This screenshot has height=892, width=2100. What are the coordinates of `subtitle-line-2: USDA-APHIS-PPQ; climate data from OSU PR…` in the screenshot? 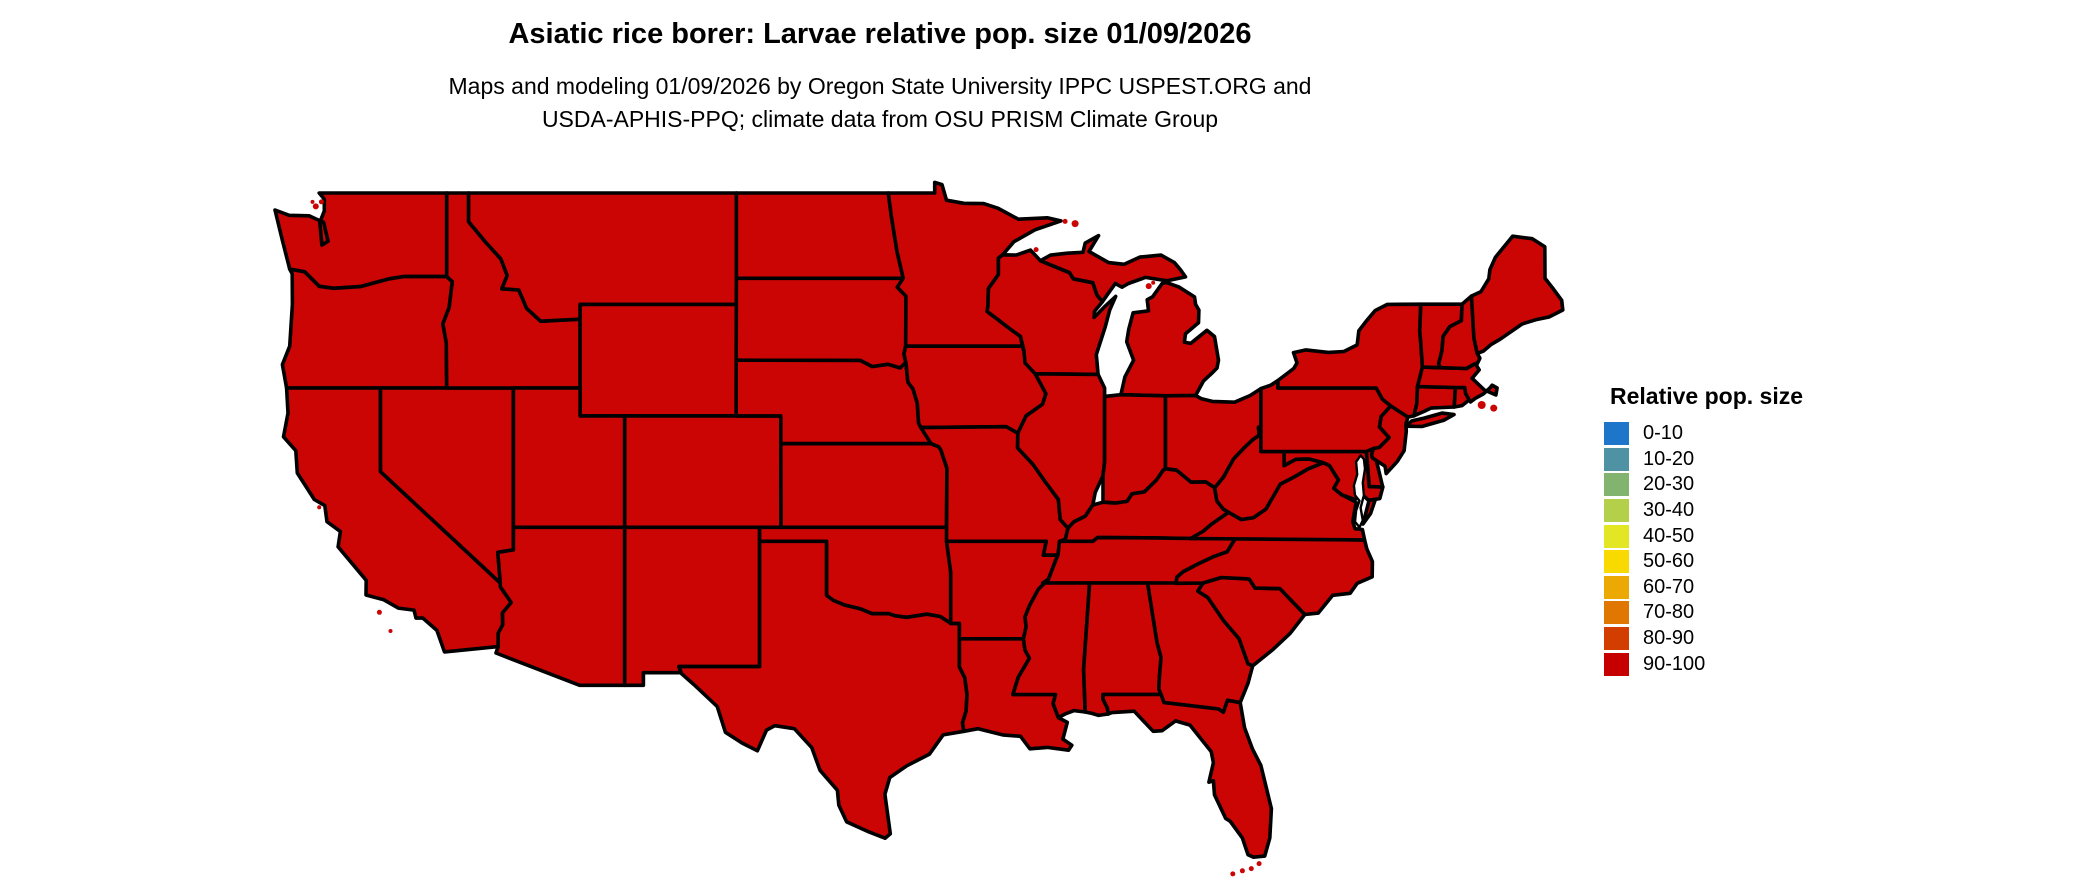 It's located at (880, 119).